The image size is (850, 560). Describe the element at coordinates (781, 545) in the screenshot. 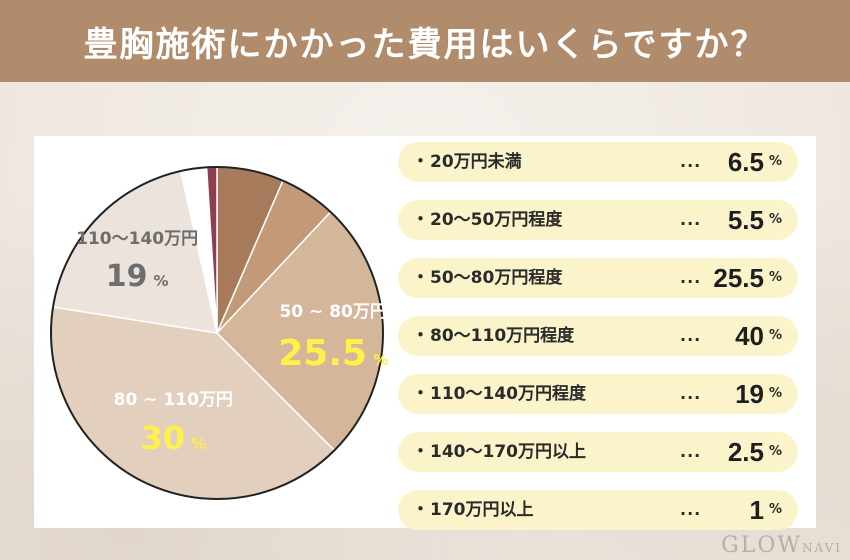

I see `logo: GLOWNAVI` at that location.